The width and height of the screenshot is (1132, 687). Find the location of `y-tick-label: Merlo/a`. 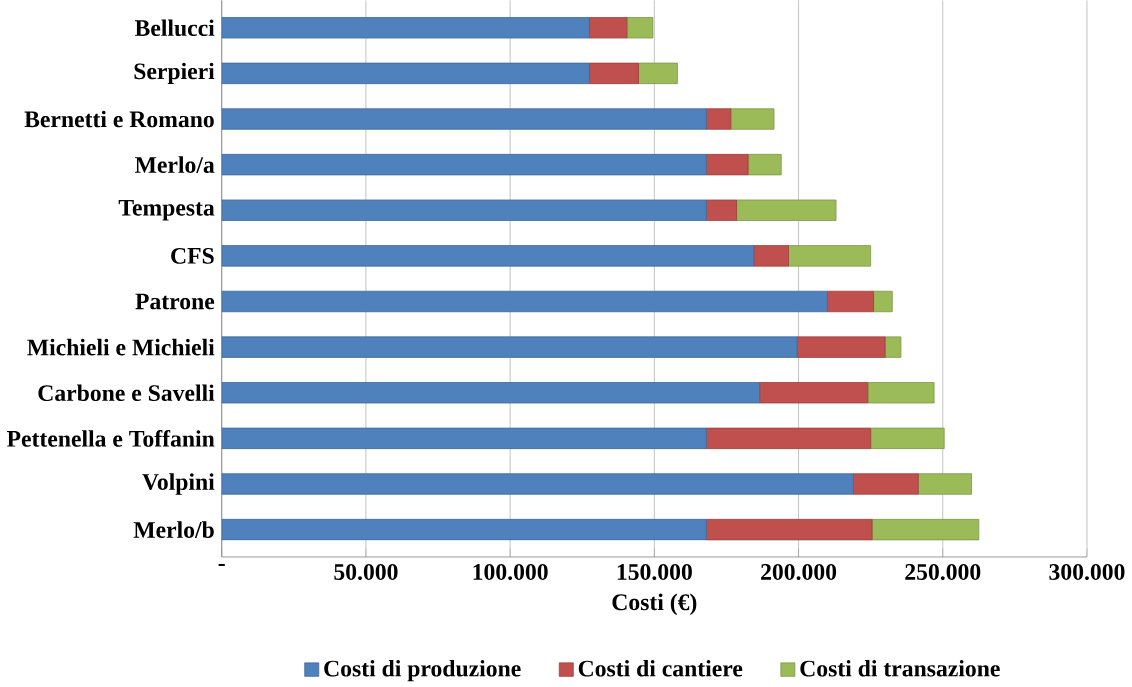

y-tick-label: Merlo/a is located at coordinates (174, 164).